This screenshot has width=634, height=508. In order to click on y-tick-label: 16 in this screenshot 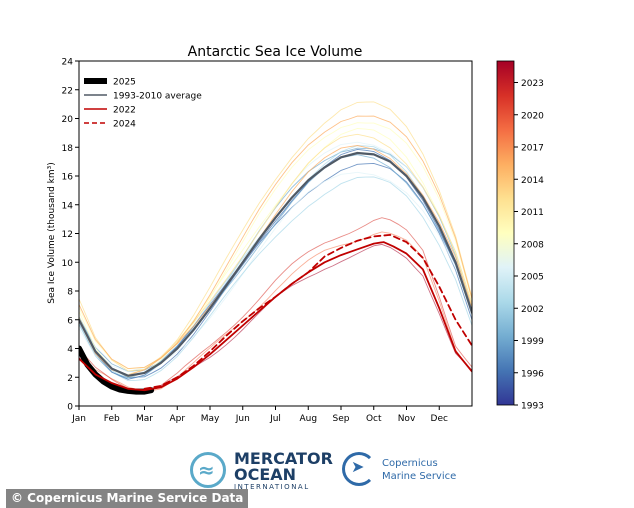, I will do `click(68, 178)`.